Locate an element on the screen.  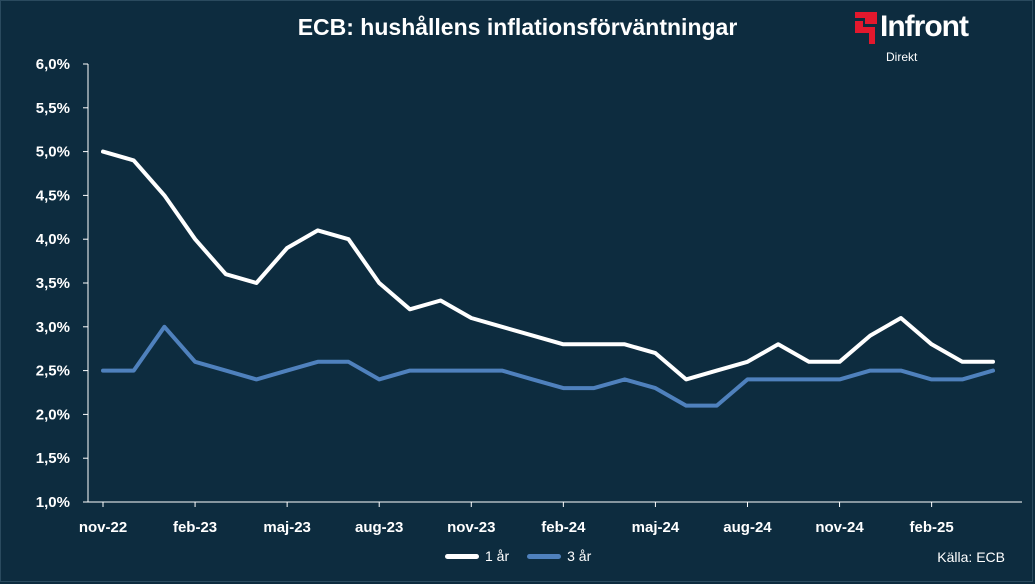
legend-label-1ar: 1 år is located at coordinates (497, 556).